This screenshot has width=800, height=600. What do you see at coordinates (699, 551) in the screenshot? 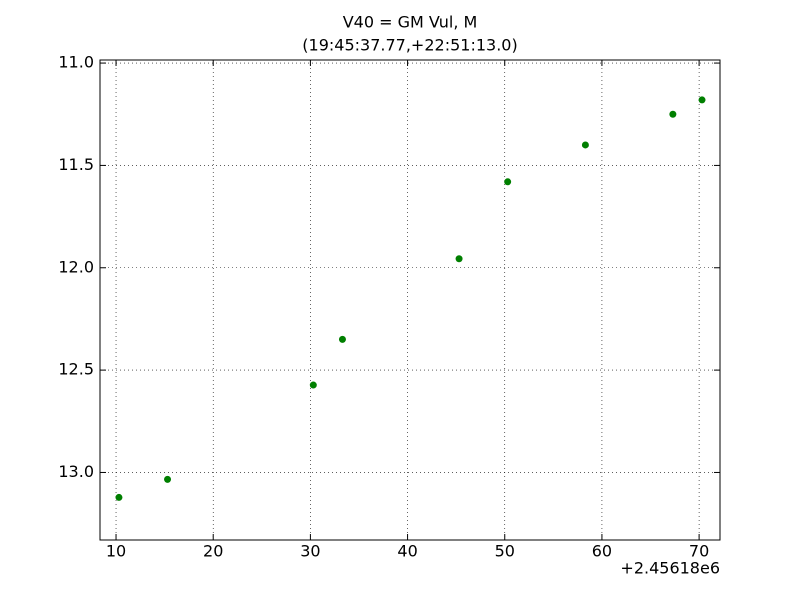
I see `x-tick-label: 70` at bounding box center [699, 551].